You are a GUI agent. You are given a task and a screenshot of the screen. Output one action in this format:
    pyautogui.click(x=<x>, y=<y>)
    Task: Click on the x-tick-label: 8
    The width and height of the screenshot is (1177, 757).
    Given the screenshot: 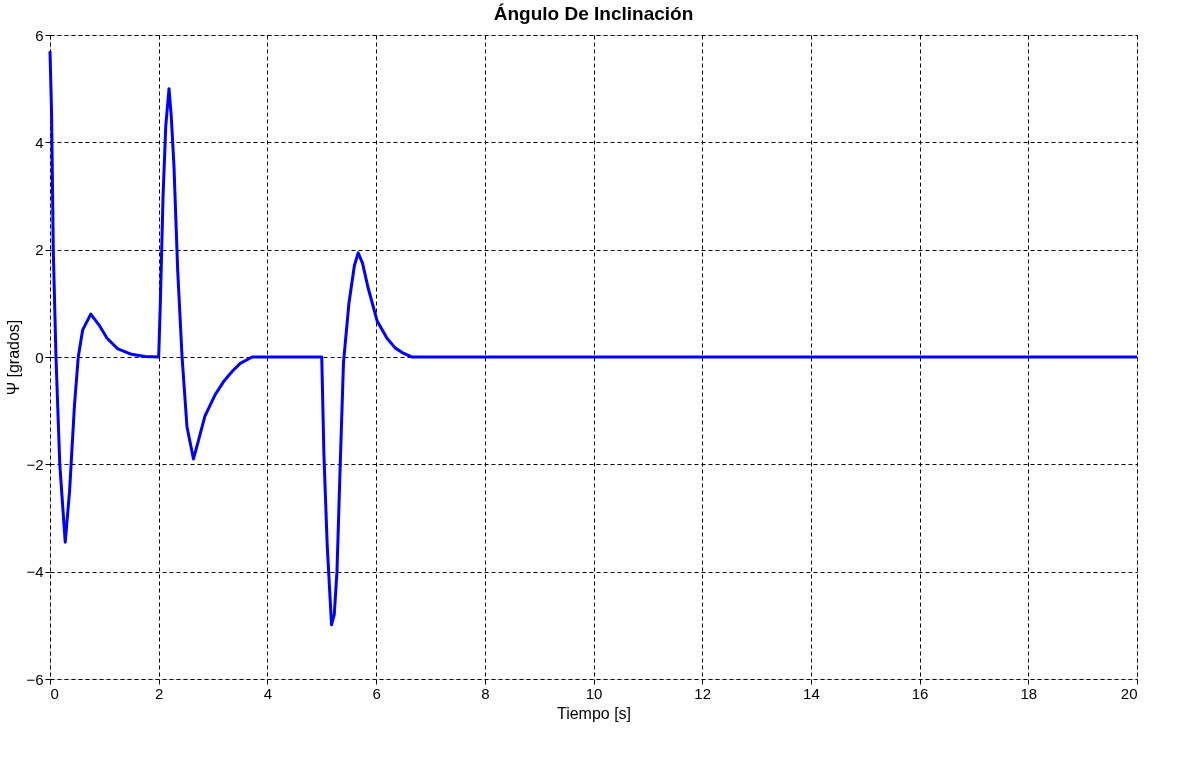 What is the action you would take?
    pyautogui.click(x=485, y=693)
    